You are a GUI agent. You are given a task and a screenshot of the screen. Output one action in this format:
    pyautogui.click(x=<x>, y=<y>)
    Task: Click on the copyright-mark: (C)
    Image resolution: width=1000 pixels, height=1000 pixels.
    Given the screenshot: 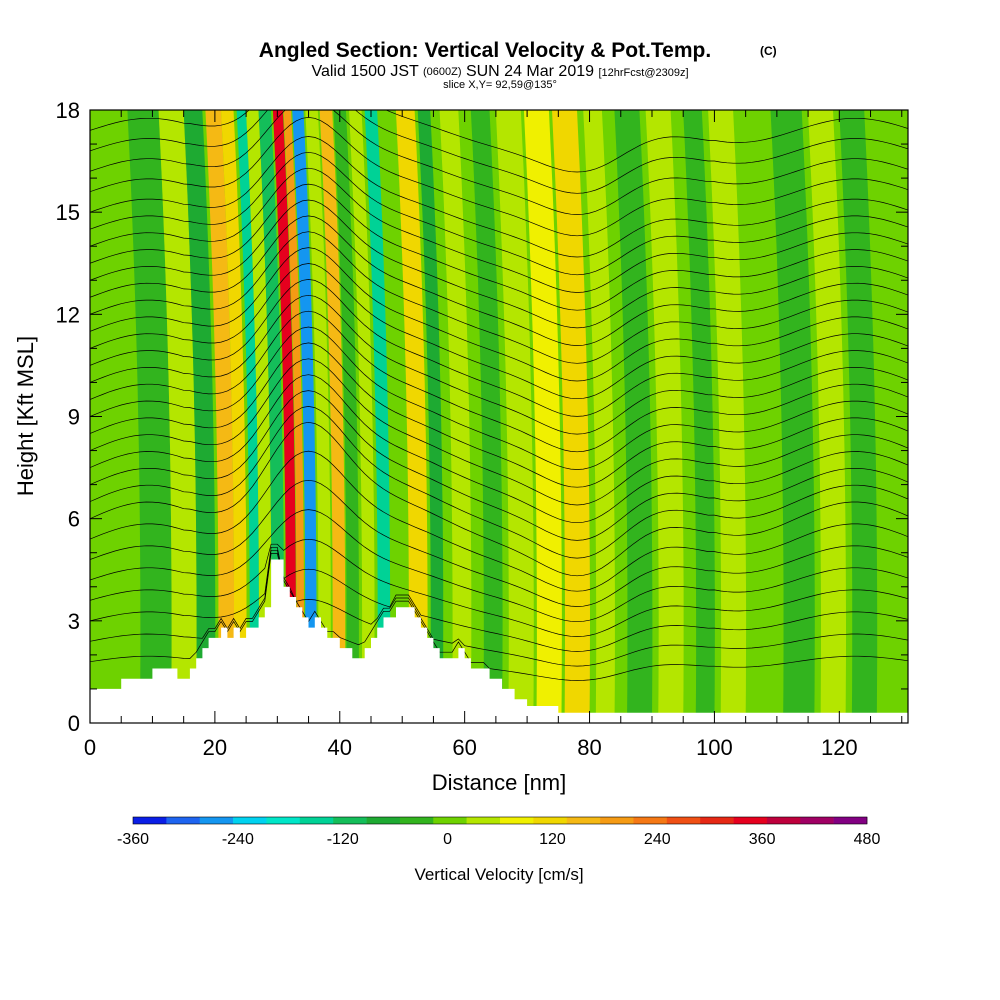 What is the action you would take?
    pyautogui.click(x=768, y=51)
    